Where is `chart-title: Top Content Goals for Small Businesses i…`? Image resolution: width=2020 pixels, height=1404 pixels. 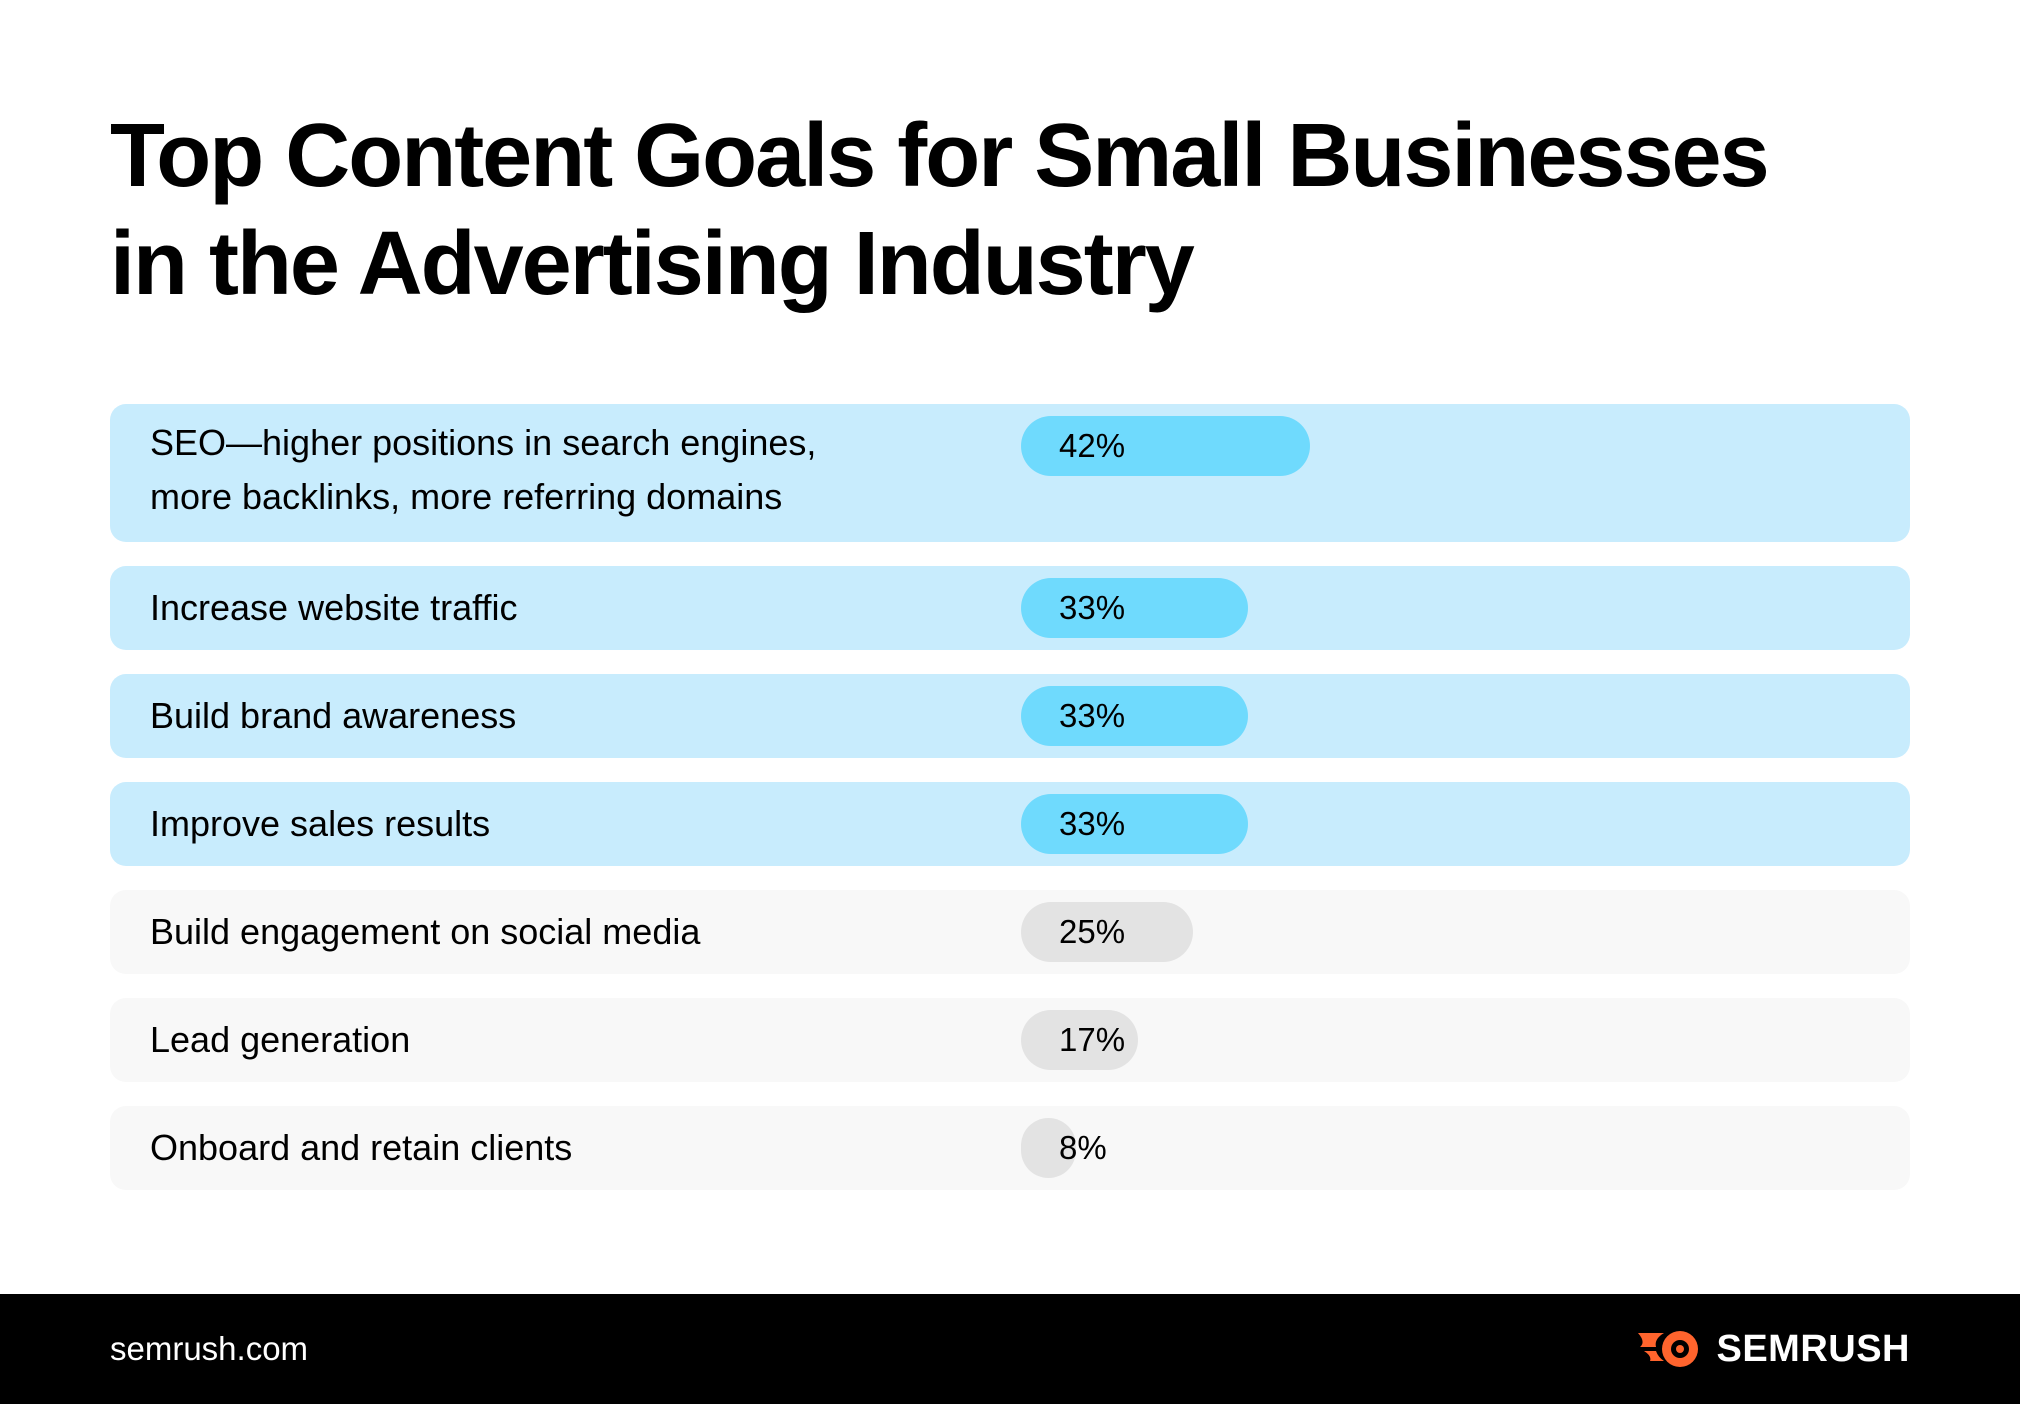
chart-title: Top Content Goals for Small Businesses i… is located at coordinates (940, 210).